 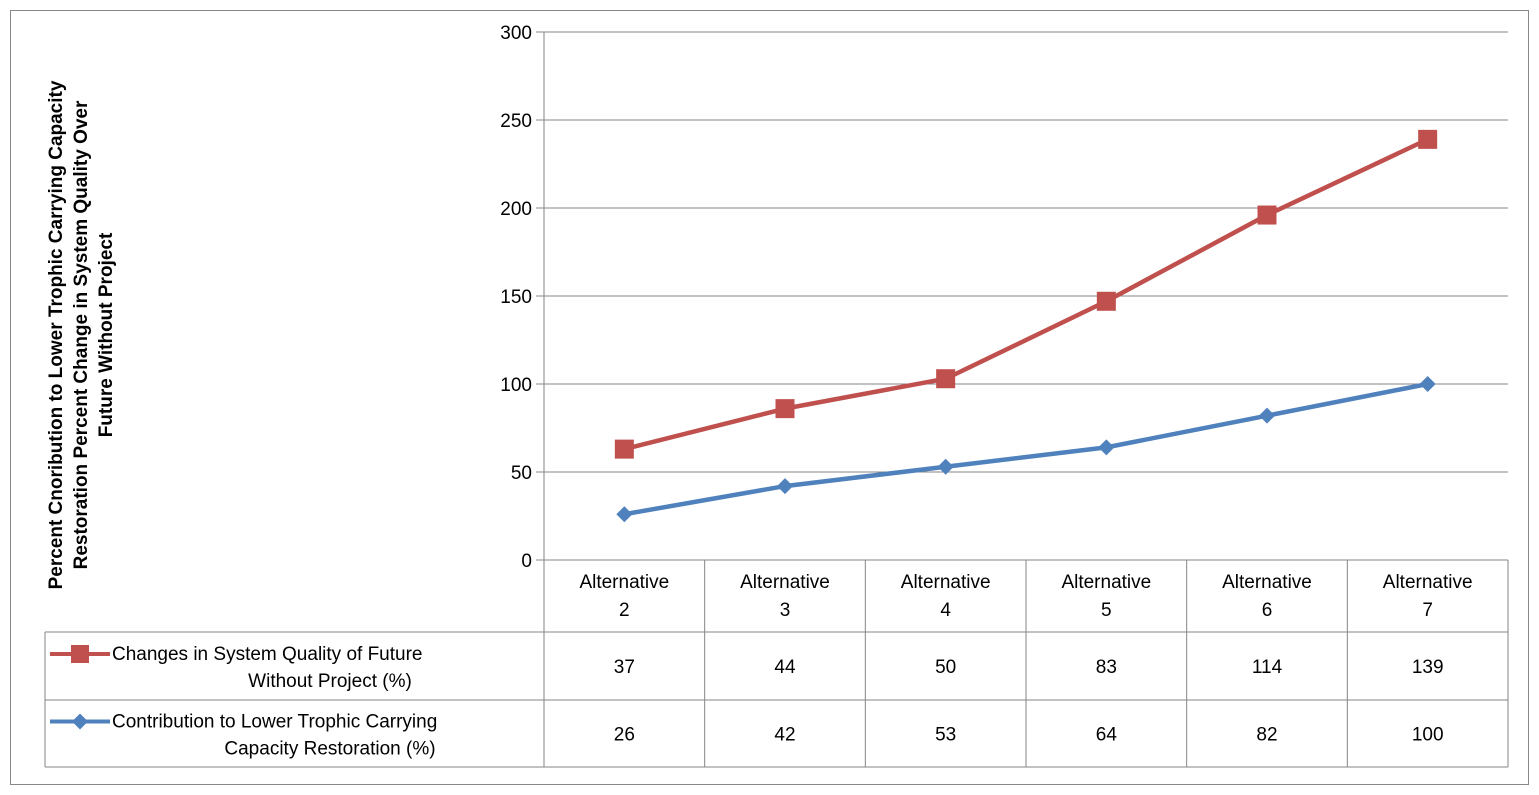 What do you see at coordinates (1427, 610) in the screenshot?
I see `category-label: 7` at bounding box center [1427, 610].